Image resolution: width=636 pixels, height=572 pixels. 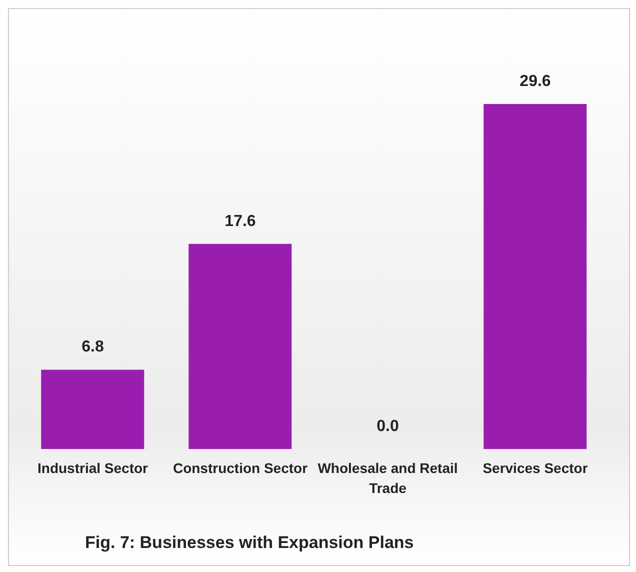 I want to click on data-label: 6.8, so click(x=93, y=347).